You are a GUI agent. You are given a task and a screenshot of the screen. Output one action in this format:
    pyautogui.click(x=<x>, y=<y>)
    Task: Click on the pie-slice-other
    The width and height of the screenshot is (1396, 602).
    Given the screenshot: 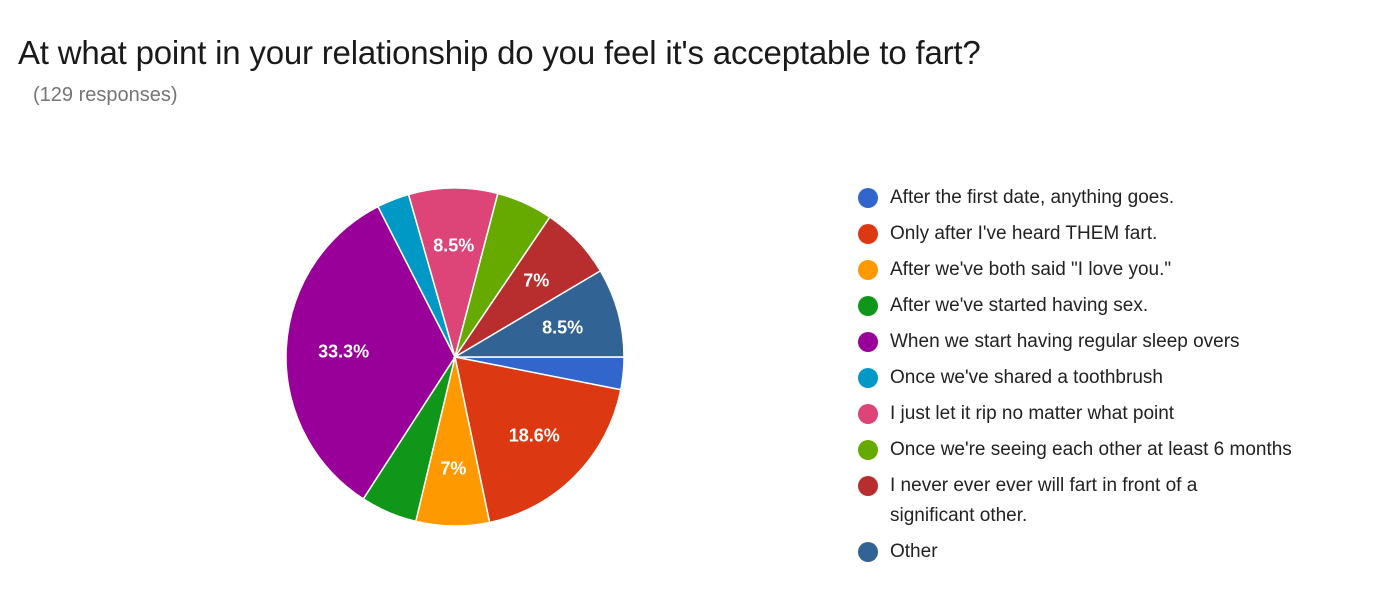 What is the action you would take?
    pyautogui.click(x=538, y=313)
    